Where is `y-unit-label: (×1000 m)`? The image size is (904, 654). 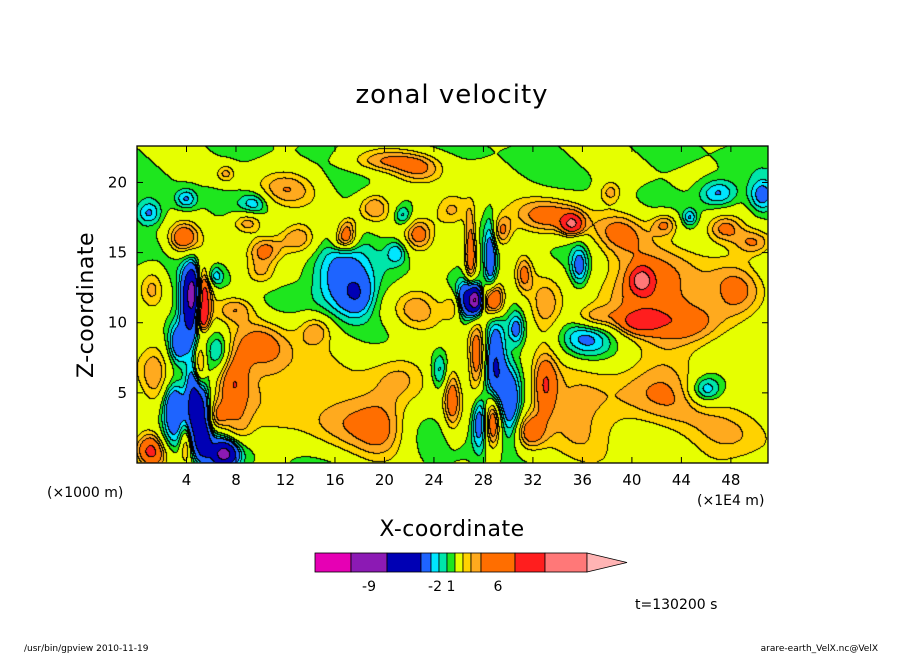 y-unit-label: (×1000 m) is located at coordinates (85, 493).